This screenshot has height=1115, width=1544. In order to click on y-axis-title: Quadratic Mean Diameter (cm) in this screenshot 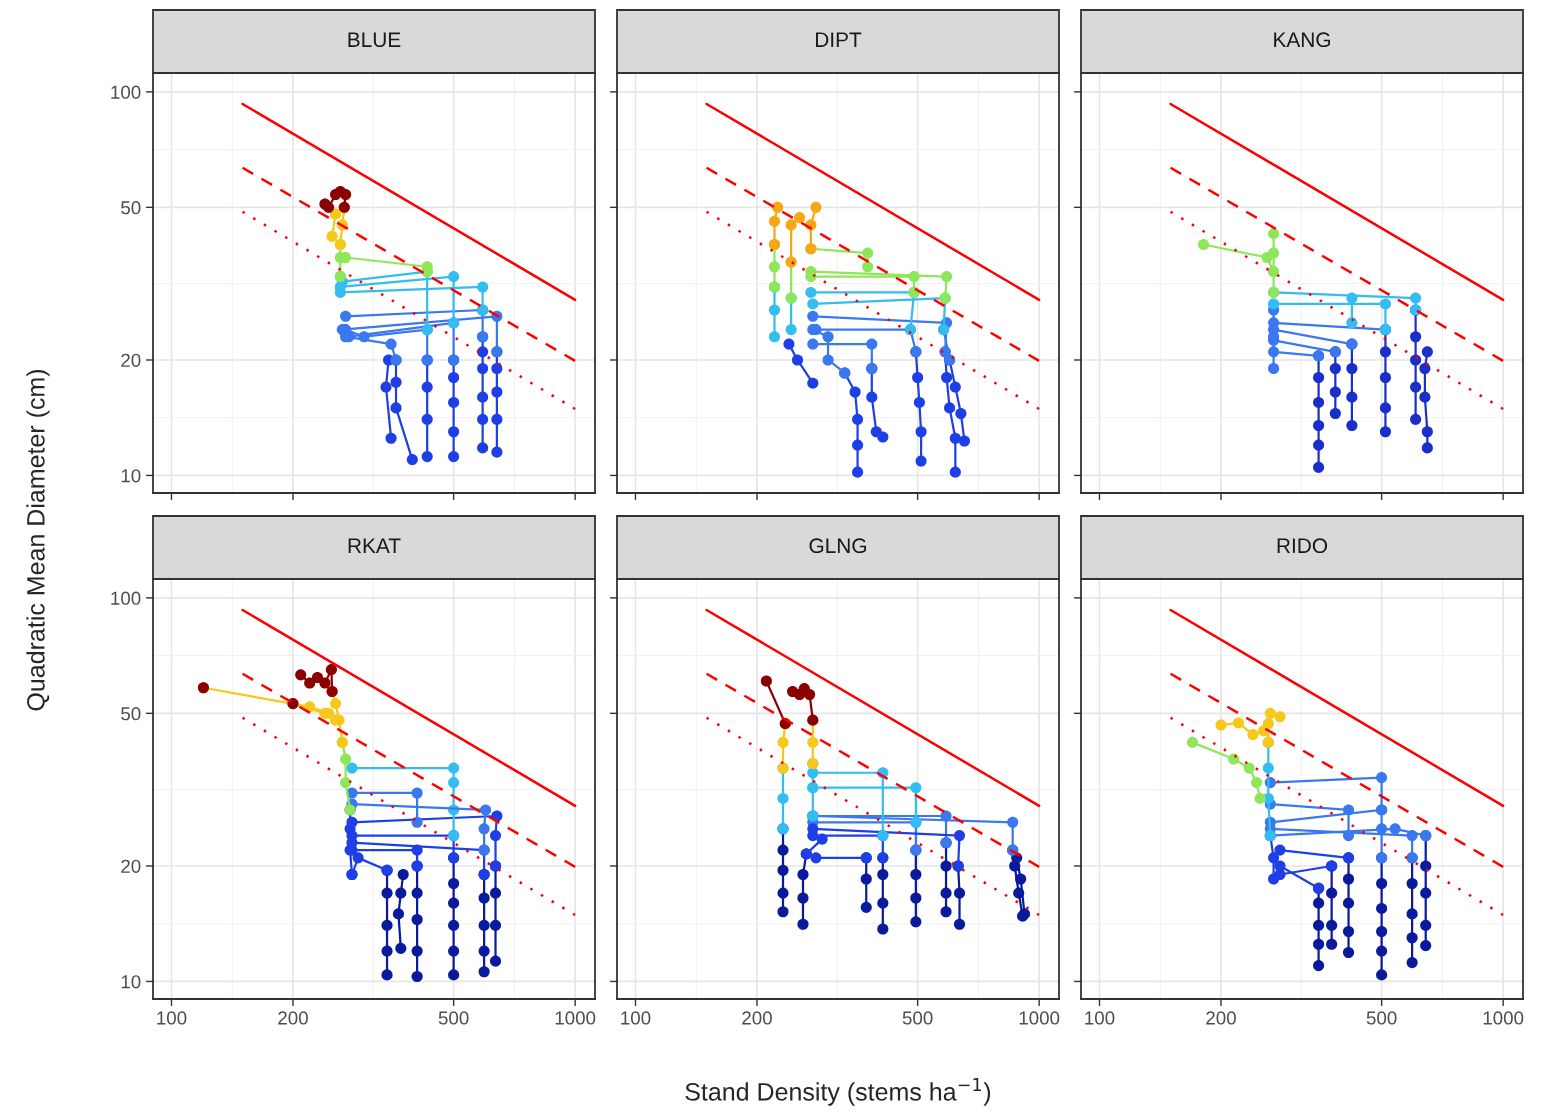, I will do `click(38, 540)`.